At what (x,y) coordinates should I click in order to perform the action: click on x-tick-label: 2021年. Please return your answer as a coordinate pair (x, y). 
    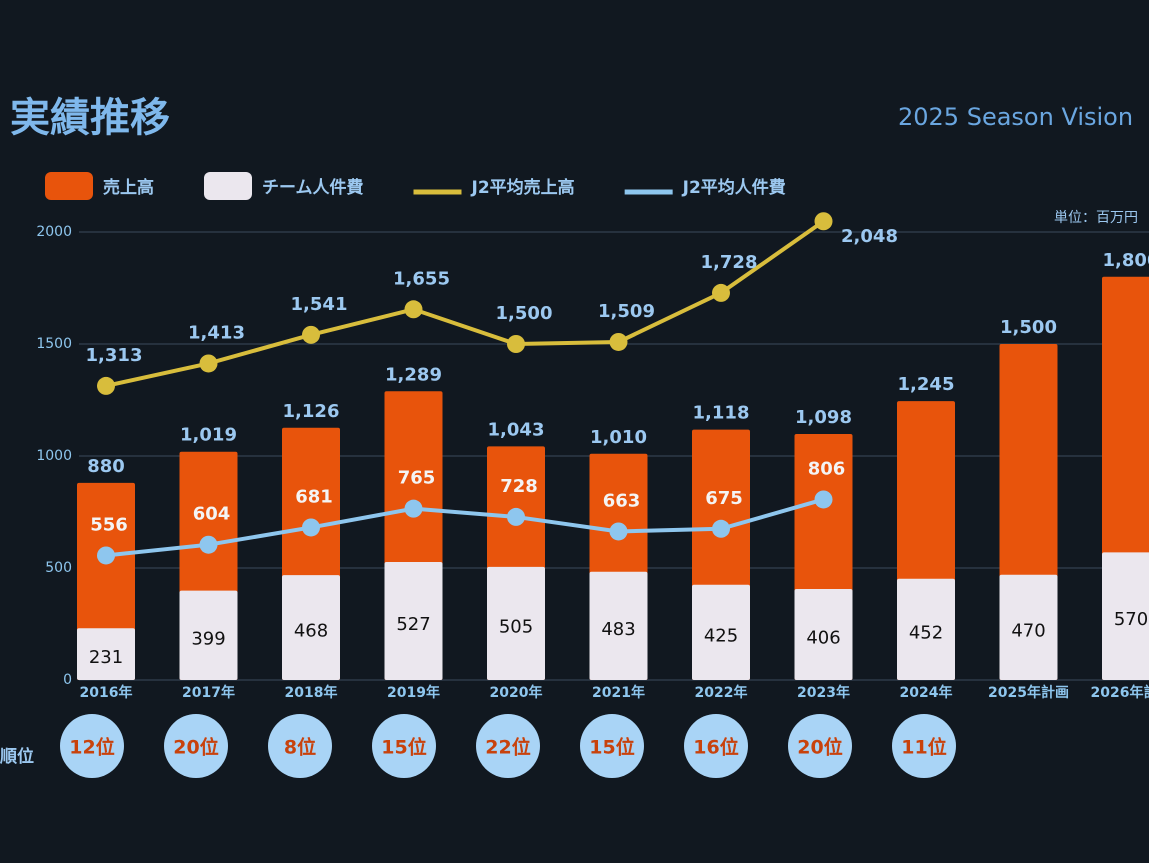
    Looking at the image, I should click on (618, 692).